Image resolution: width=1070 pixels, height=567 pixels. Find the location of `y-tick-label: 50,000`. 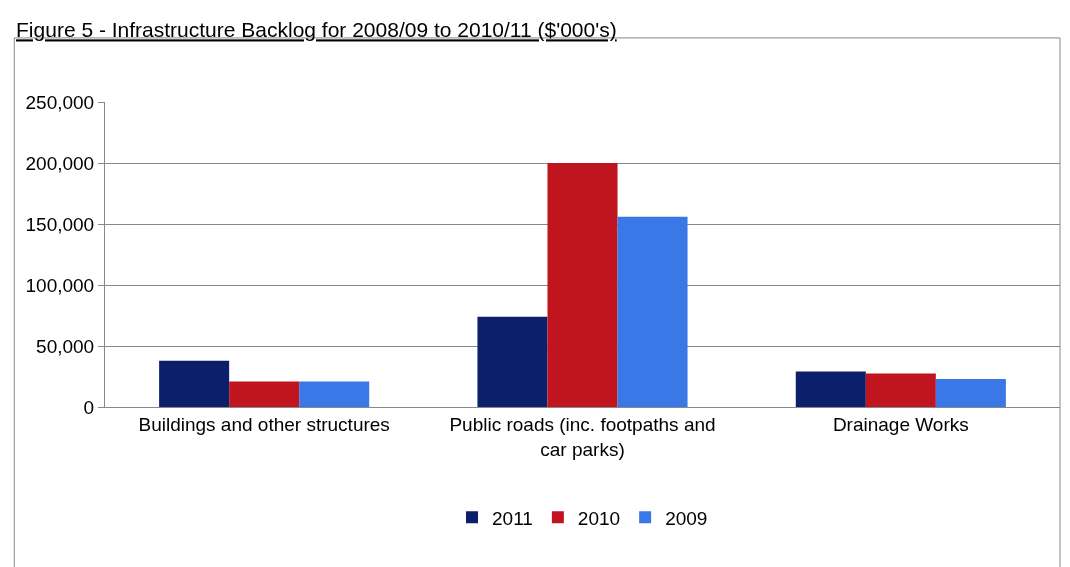

y-tick-label: 50,000 is located at coordinates (65, 346).